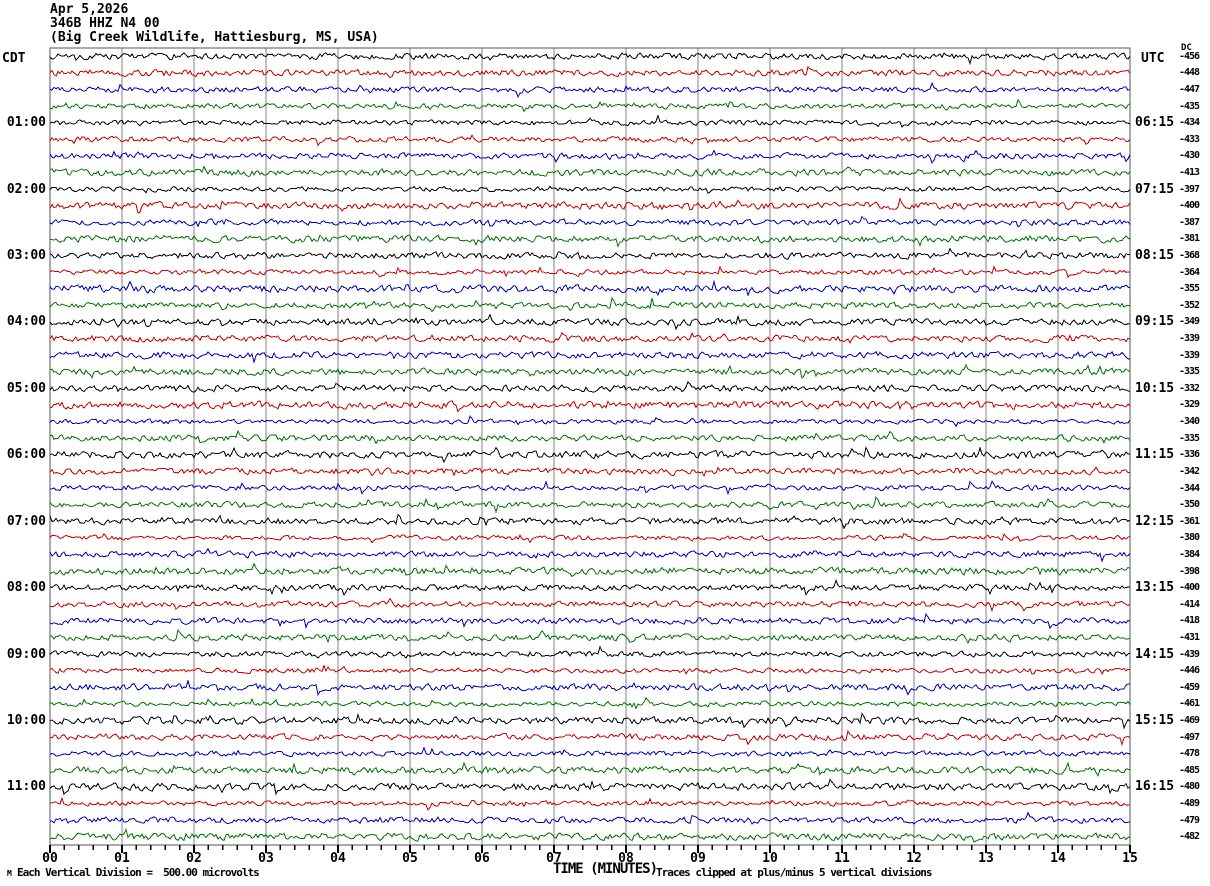 This screenshot has height=886, width=1210. Describe the element at coordinates (1189, 156) in the screenshot. I see `dc-offset-value: -430` at that location.